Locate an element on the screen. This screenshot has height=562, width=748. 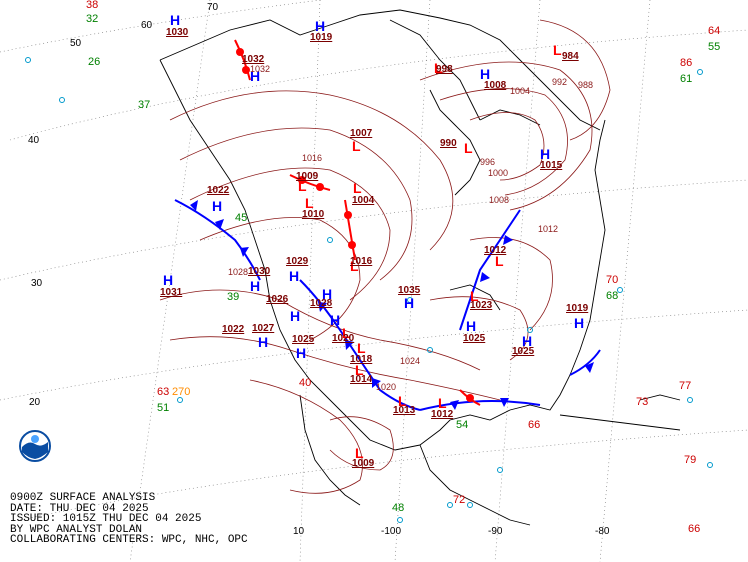
lat-label-20: 20 is located at coordinates (35, 402).